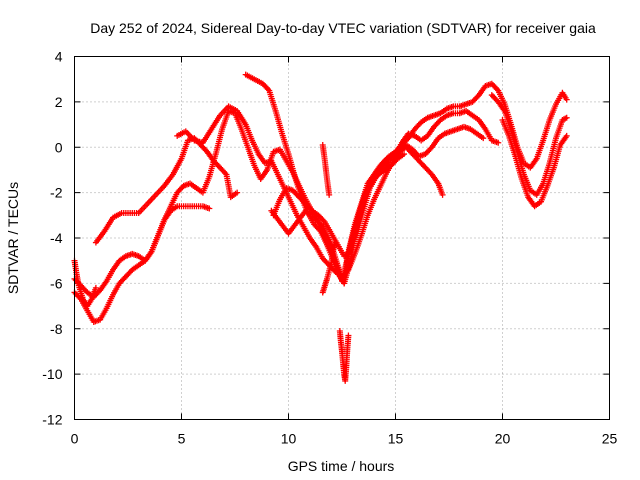  I want to click on y-tick-label: -6, so click(56, 283).